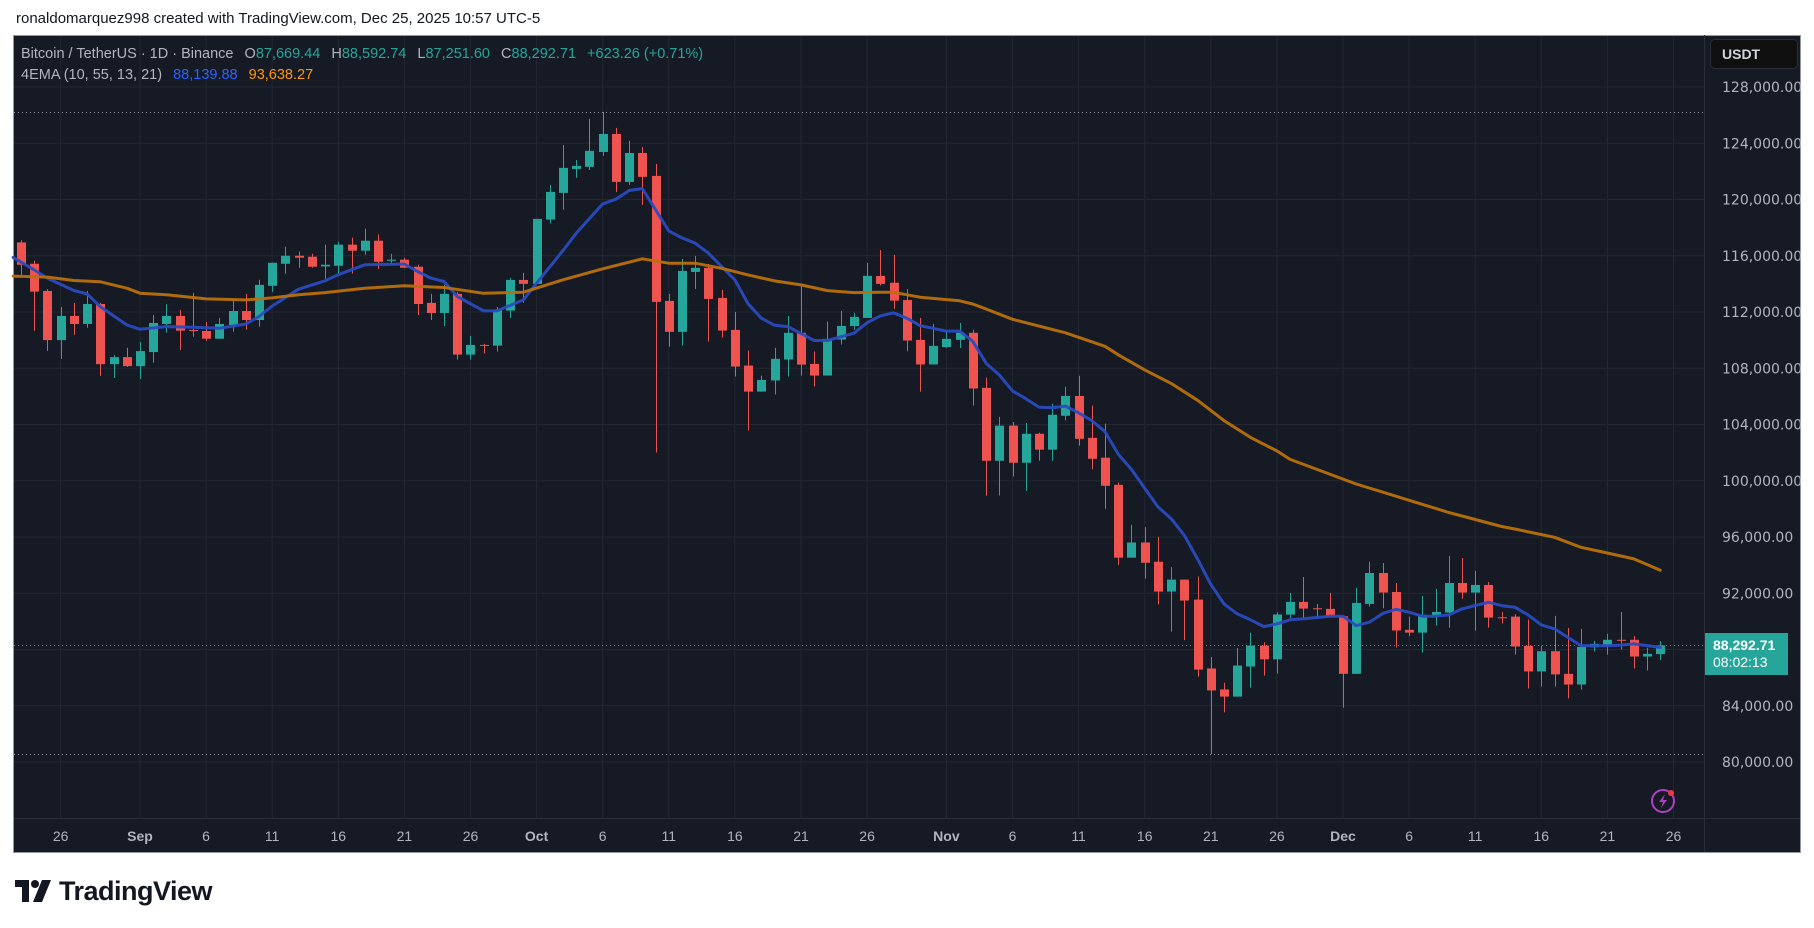 The image size is (1814, 928). Describe the element at coordinates (92, 75) in the screenshot. I see `indicator-title: 4EMA (10, 55, 13, 21)` at that location.